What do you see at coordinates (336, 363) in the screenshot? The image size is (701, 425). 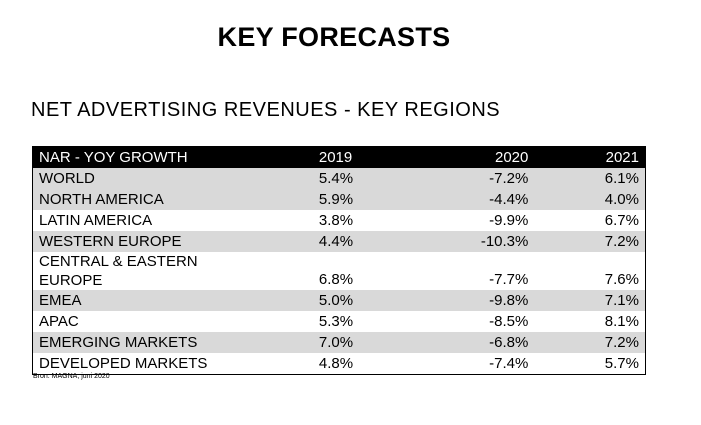 I see `value-2019: 4.8%` at bounding box center [336, 363].